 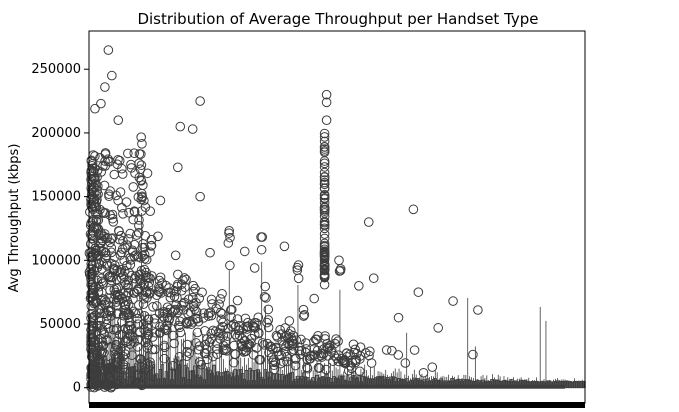 I want to click on y-axis-ticks: 0 50000 100000 150000 200000 250000, so click(x=60, y=229).